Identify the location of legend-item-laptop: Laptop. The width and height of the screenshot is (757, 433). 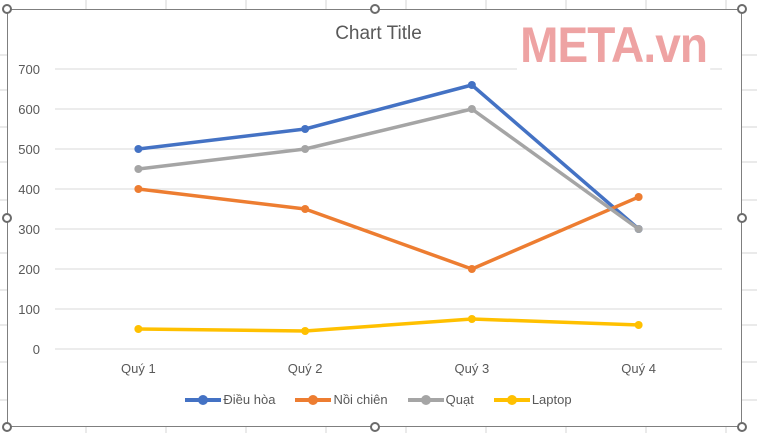
(532, 399).